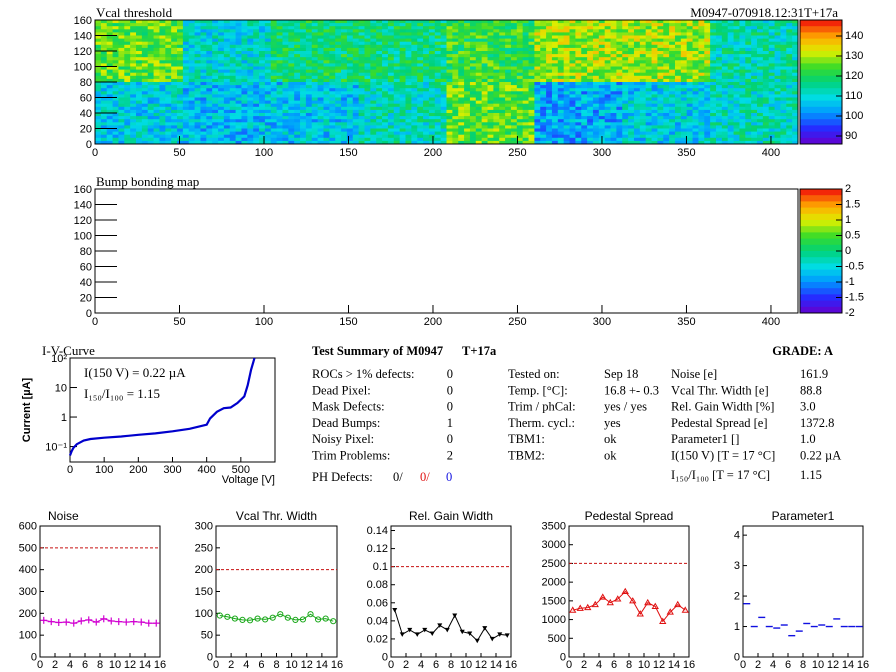 The image size is (896, 672). What do you see at coordinates (764, 12) in the screenshot?
I see `module-id: M0947-070918.12:31T+17a` at bounding box center [764, 12].